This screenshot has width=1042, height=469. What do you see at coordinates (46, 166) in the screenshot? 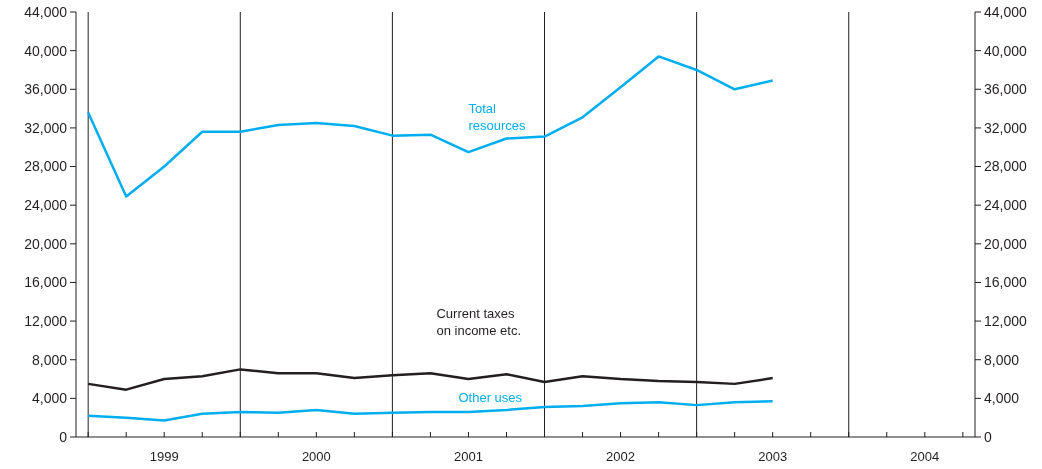
I see `y-tick-label: 28,000` at bounding box center [46, 166].